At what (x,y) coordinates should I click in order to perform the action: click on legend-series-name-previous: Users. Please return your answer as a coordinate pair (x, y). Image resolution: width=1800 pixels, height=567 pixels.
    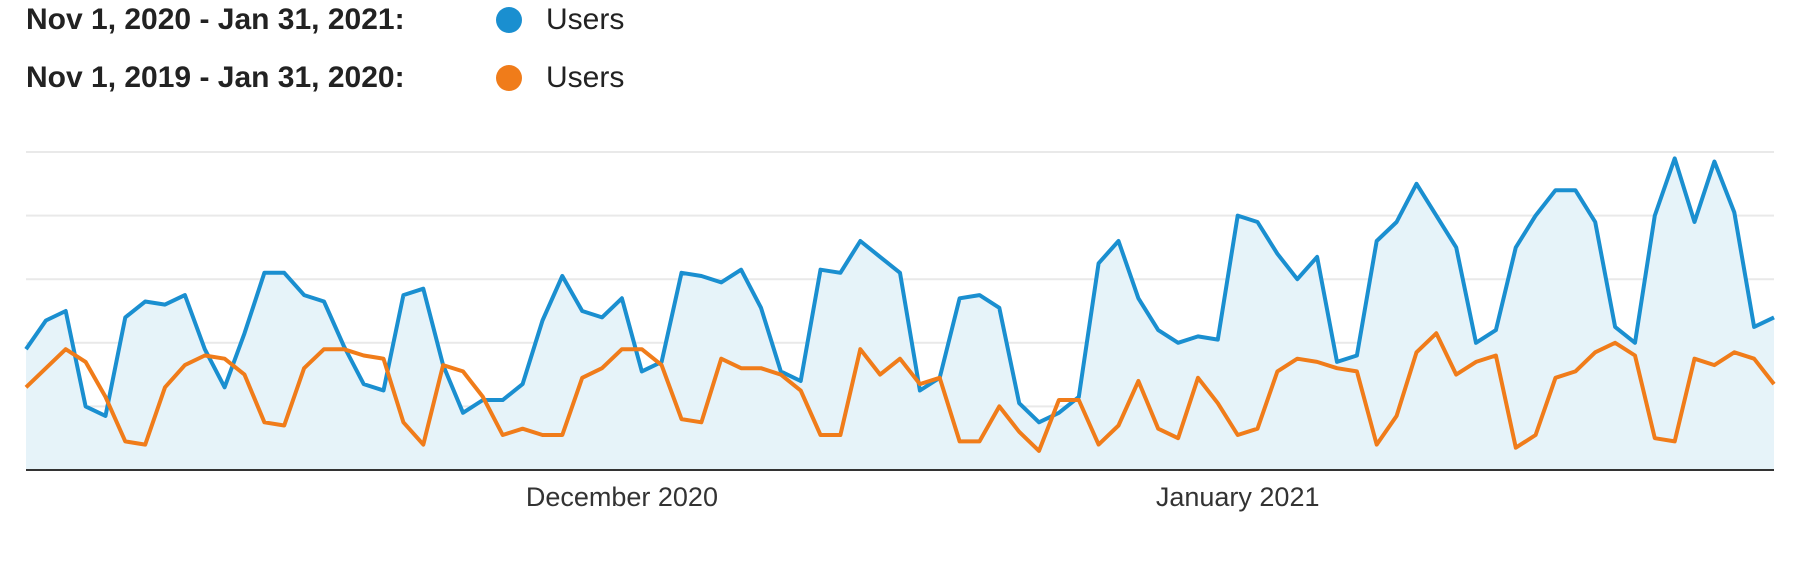
    Looking at the image, I should click on (585, 77).